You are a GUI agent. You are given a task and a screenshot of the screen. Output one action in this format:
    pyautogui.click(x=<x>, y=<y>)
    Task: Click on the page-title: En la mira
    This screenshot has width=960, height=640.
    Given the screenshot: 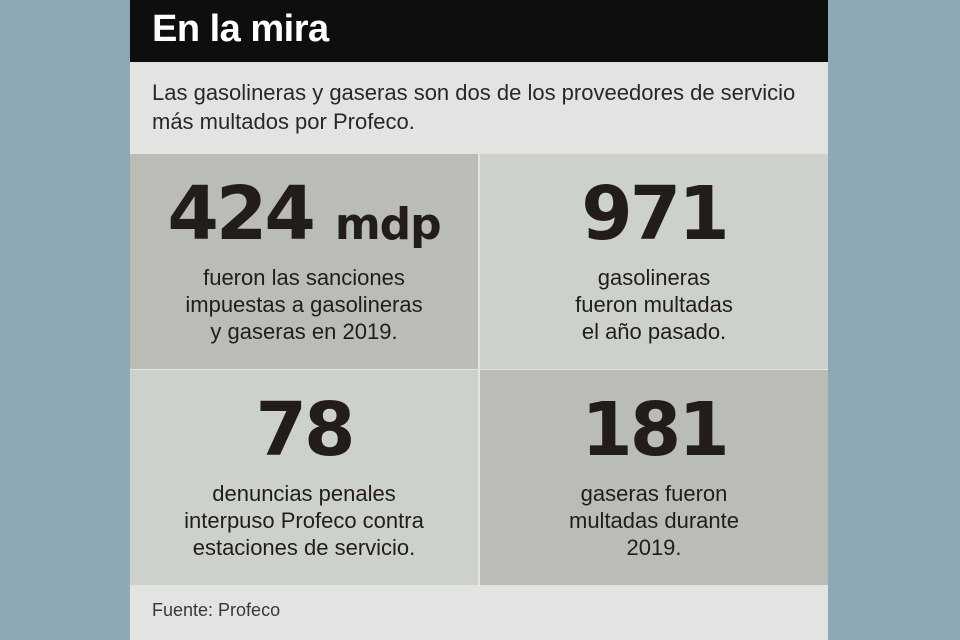 What is the action you would take?
    pyautogui.click(x=240, y=29)
    